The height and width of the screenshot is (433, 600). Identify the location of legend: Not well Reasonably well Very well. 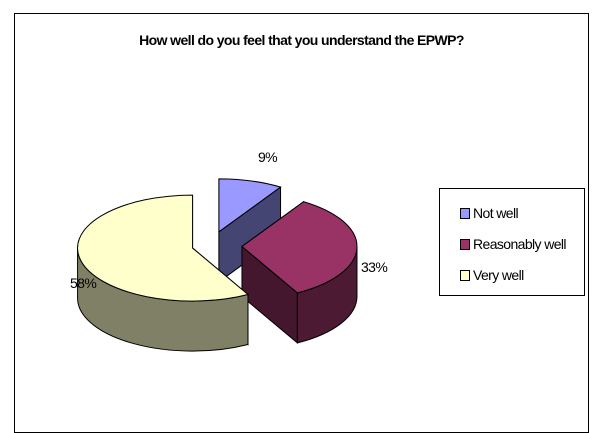
(512, 242).